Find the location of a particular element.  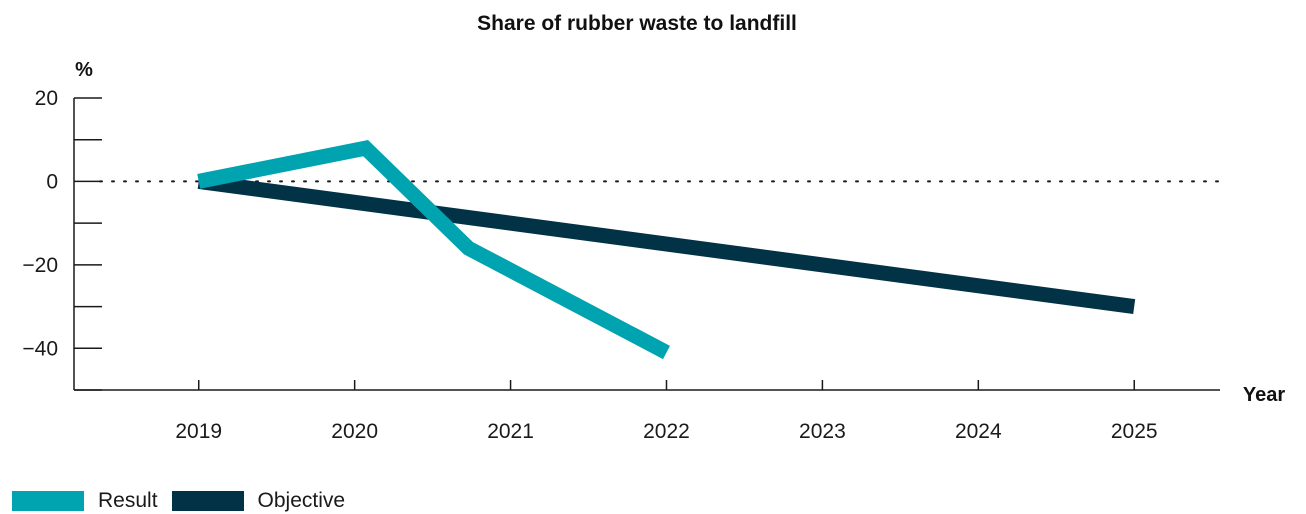

x-tick-label: 2021 is located at coordinates (510, 431).